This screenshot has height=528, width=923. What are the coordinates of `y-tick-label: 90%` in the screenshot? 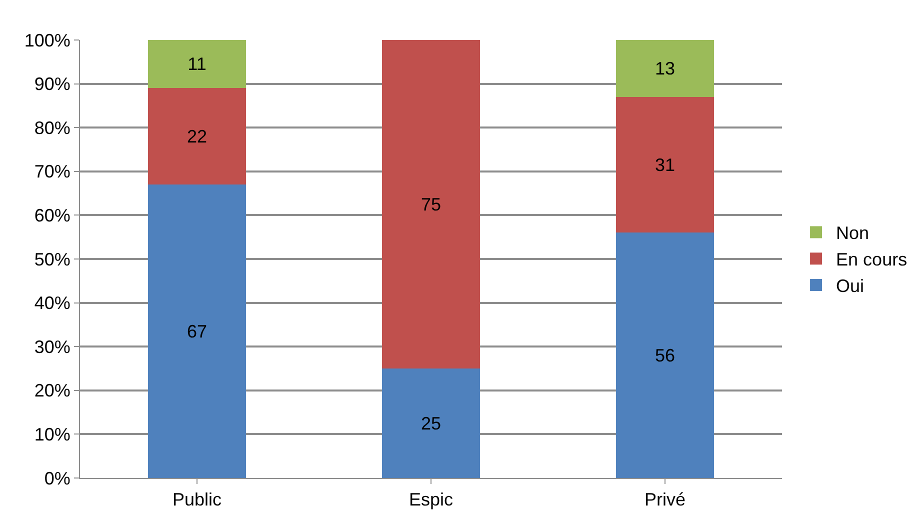 It's located at (52, 84).